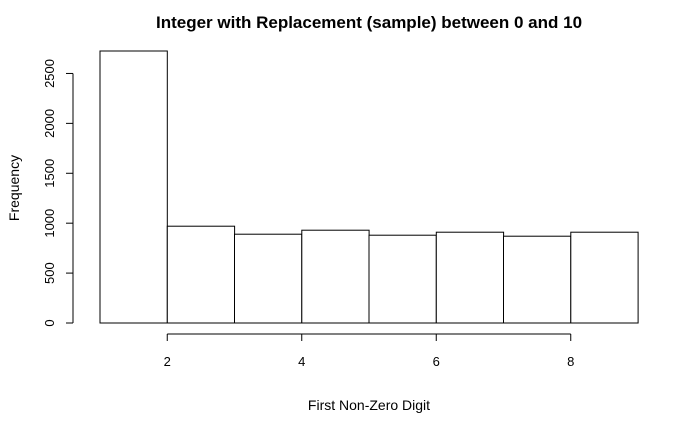 The height and width of the screenshot is (432, 700). I want to click on x-tick-label: 6, so click(436, 361).